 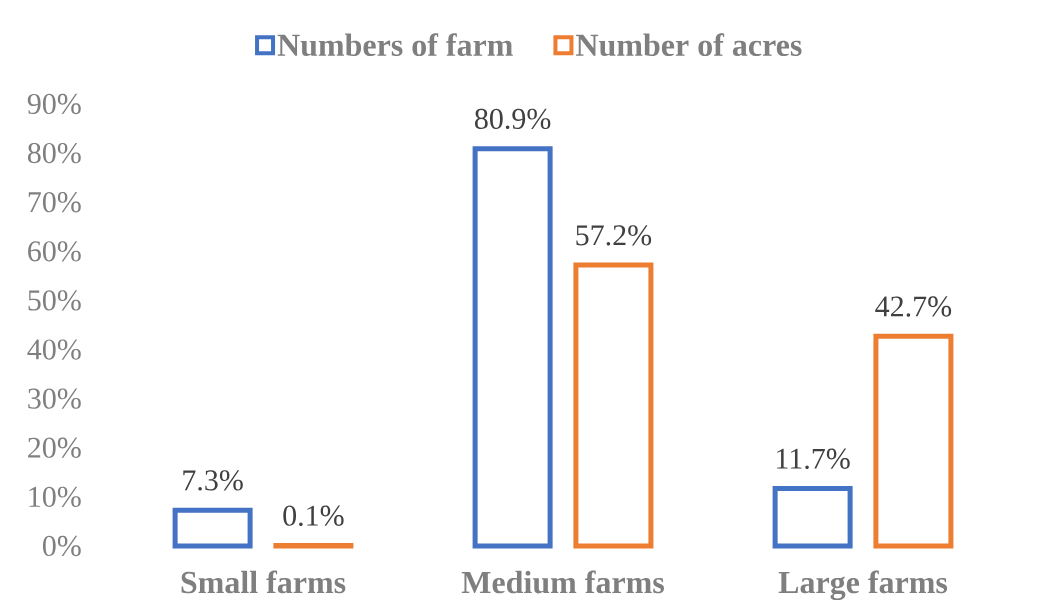 I want to click on data-label: 7.3%, so click(x=213, y=480).